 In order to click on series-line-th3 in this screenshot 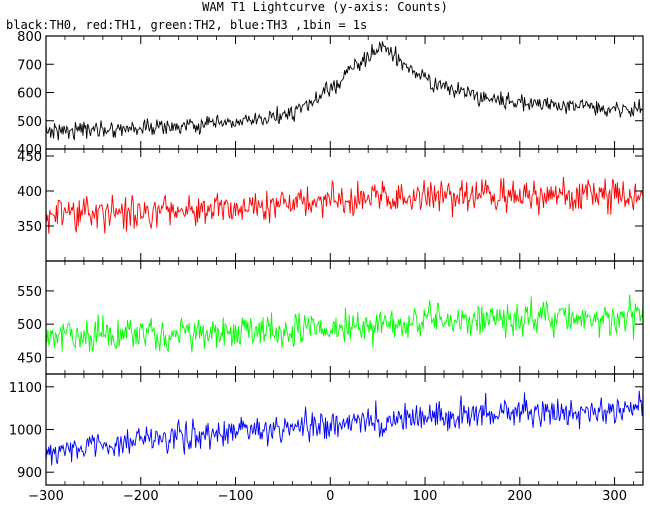, I will do `click(344, 428)`.